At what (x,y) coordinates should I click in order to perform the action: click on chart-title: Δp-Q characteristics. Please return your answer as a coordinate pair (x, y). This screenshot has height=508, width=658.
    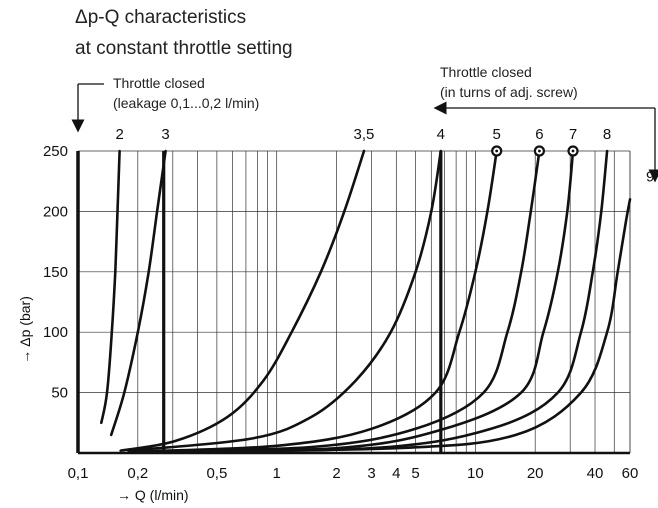
    Looking at the image, I should click on (161, 17).